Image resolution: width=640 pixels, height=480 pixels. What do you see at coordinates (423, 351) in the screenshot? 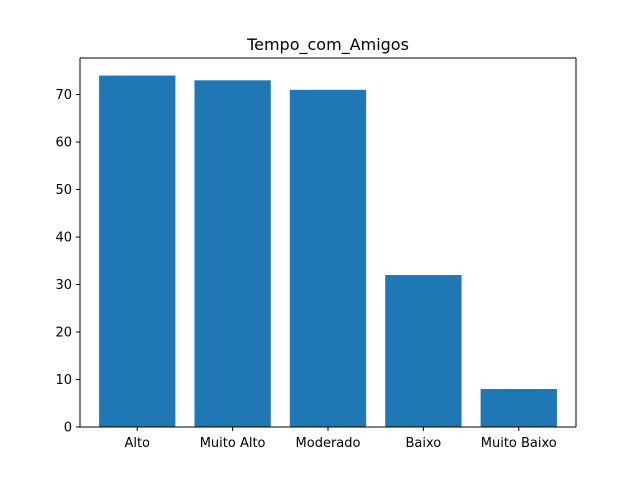
I see `bar-baixo` at bounding box center [423, 351].